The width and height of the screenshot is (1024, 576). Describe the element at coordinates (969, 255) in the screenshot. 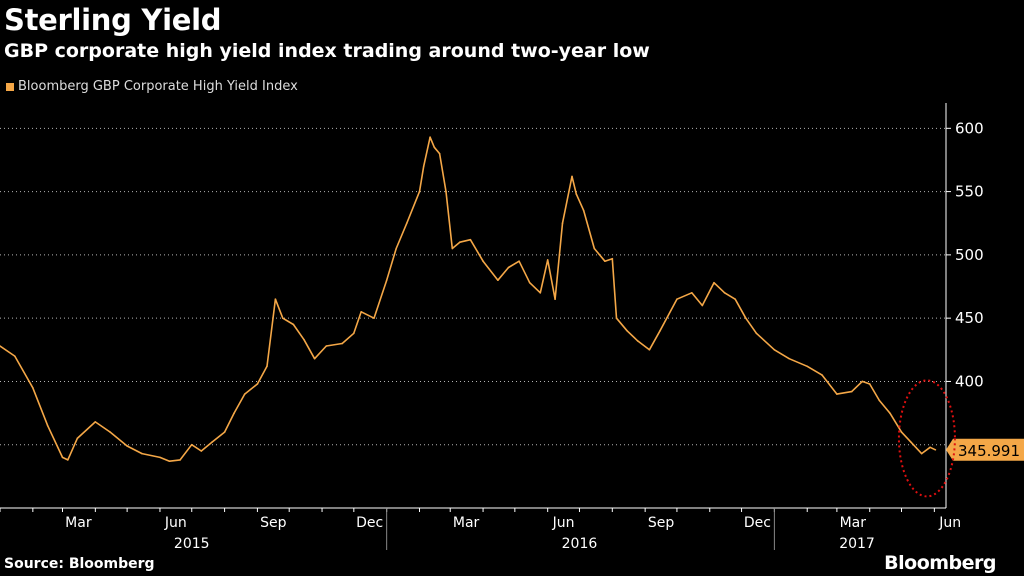

I see `y-tick-label: 500` at that location.